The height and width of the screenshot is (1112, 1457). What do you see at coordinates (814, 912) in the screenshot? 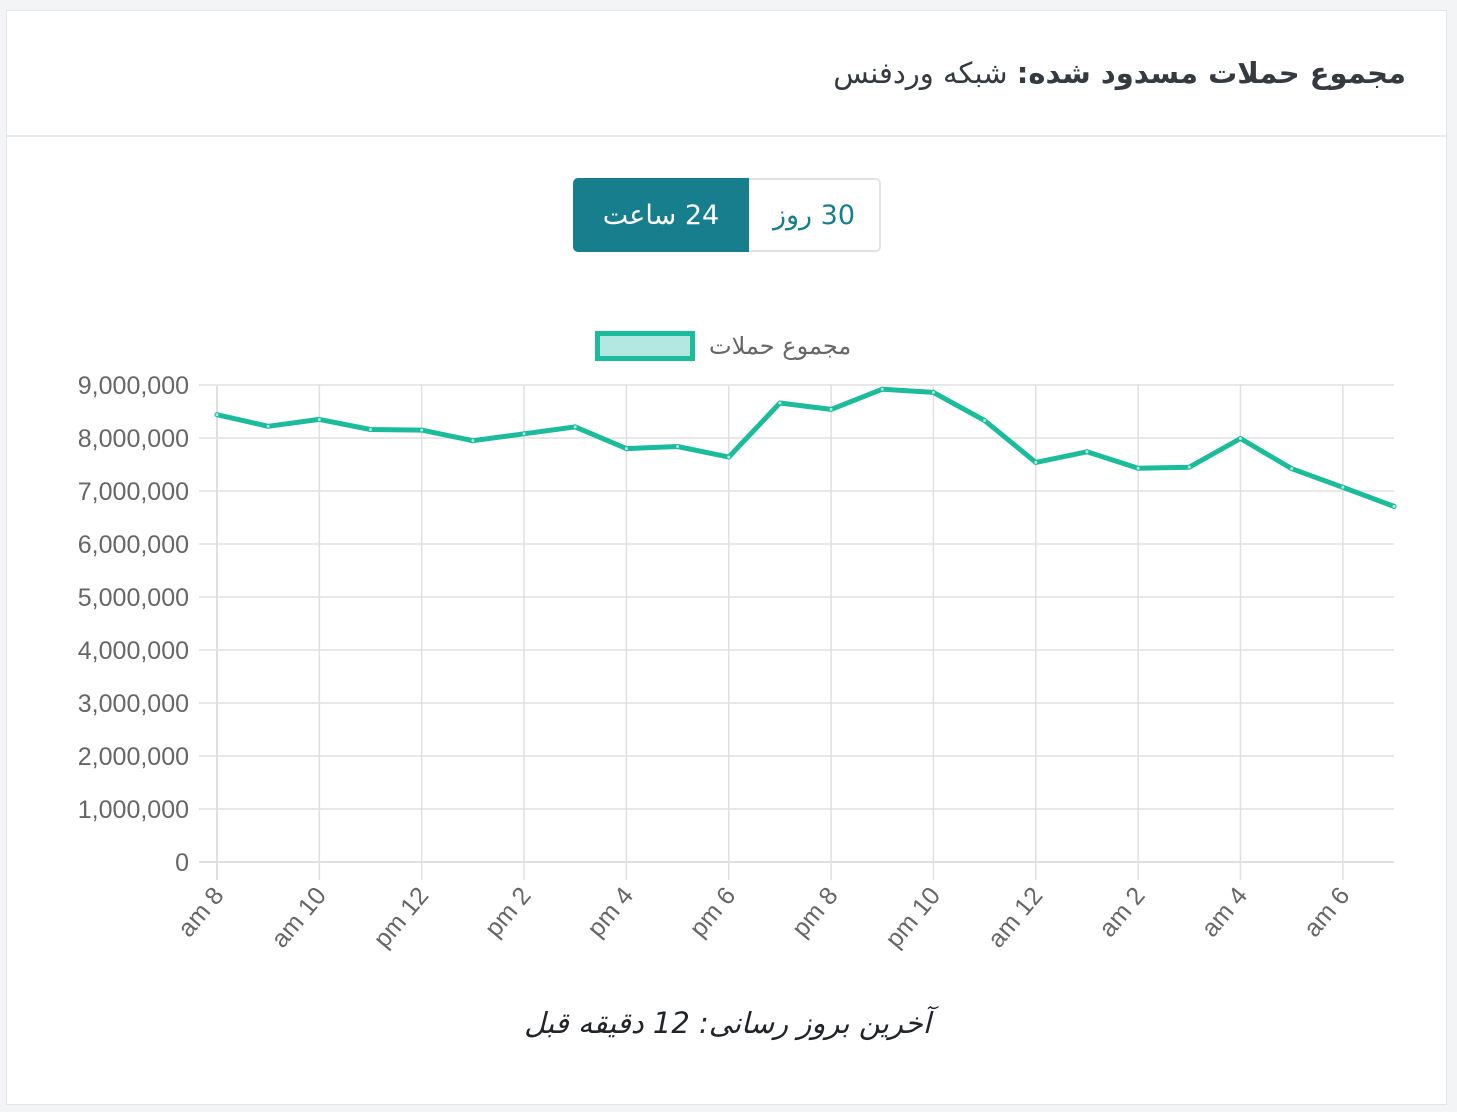
I see `x-tick-label: pm 8` at bounding box center [814, 912].